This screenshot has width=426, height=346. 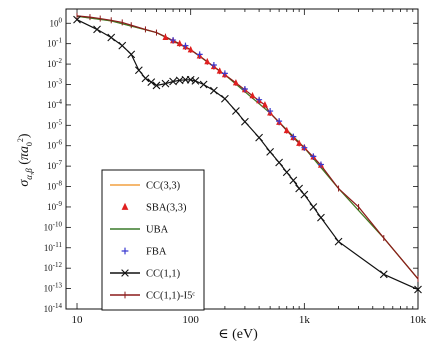 I want to click on y-tick-label: 10⁻¹, so click(x=54, y=43).